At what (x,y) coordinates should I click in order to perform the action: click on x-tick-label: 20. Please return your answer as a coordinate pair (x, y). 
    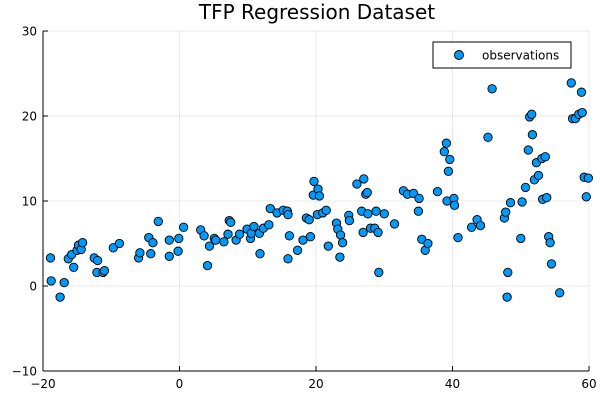
    Looking at the image, I should click on (315, 384).